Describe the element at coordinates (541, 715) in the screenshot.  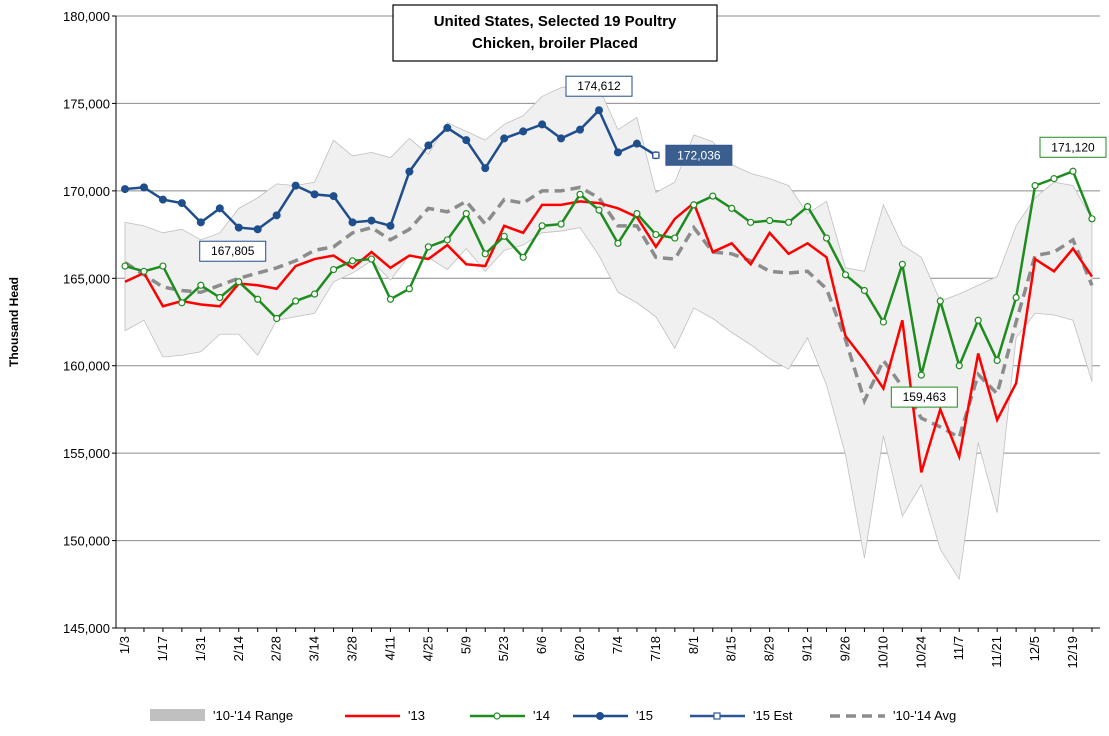
I see `legend-label: '14` at that location.